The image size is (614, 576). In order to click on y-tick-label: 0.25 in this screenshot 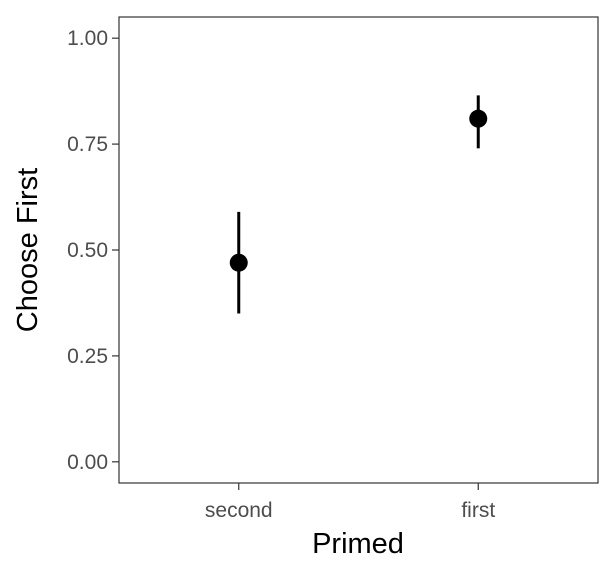, I will do `click(87, 356)`.